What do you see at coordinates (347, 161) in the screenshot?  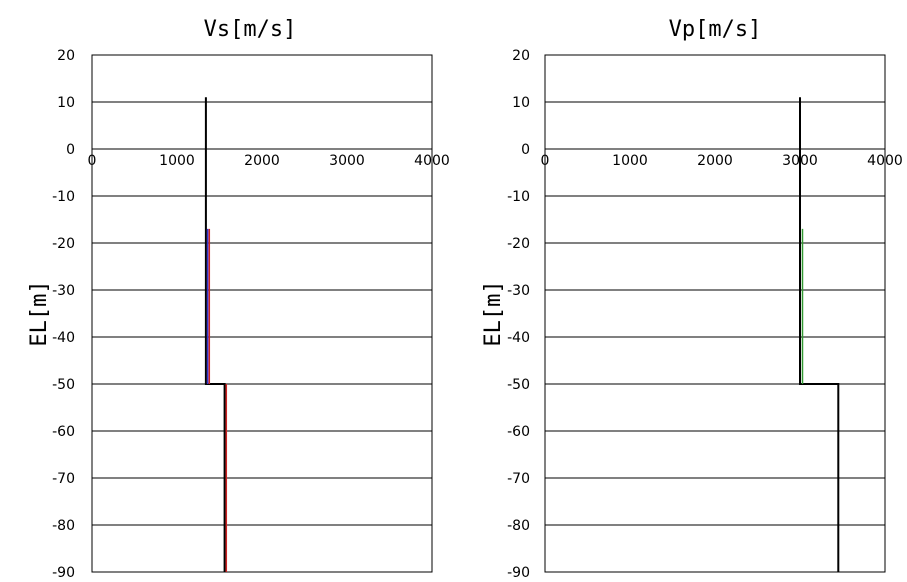 I see `x-tick-label: 3000` at bounding box center [347, 161].